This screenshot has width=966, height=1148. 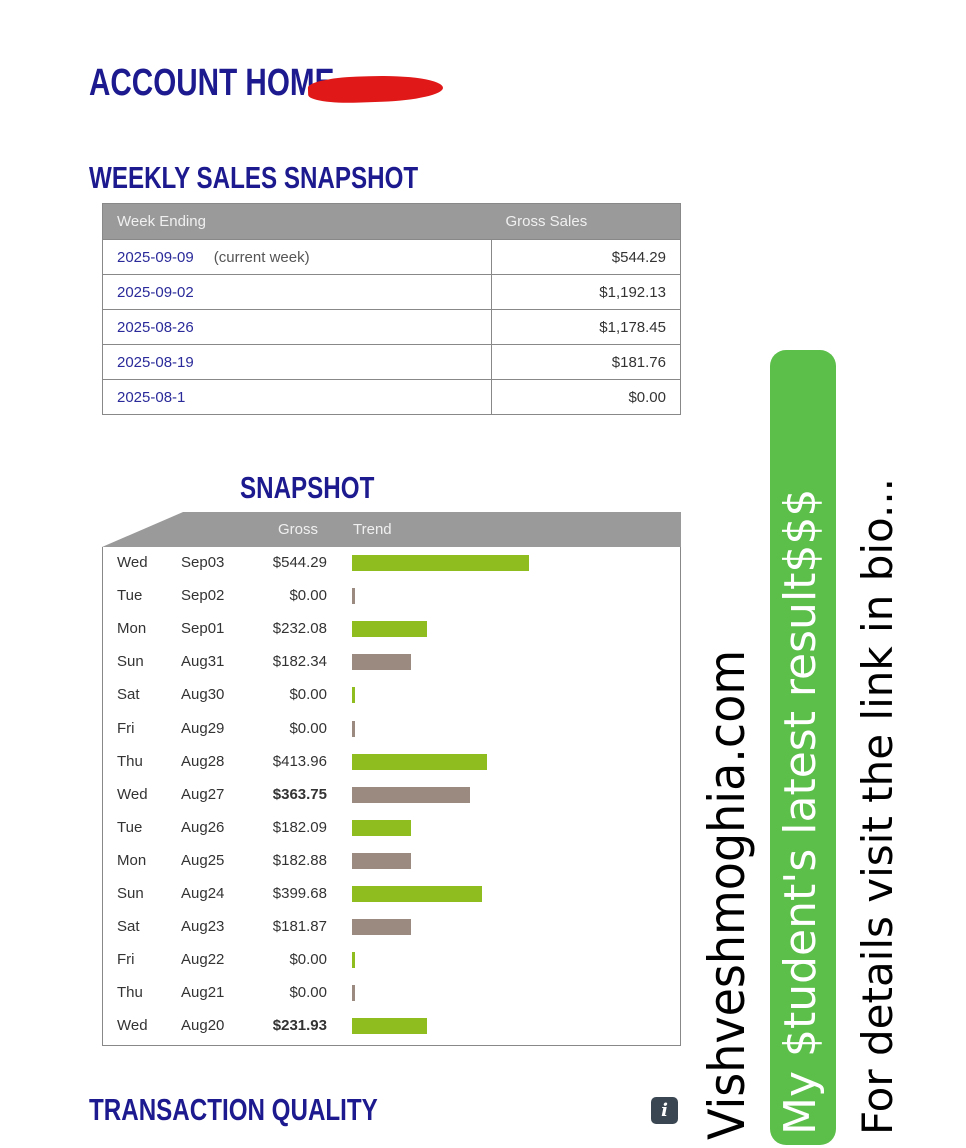 What do you see at coordinates (203, 927) in the screenshot?
I see `day-date: Aug23` at bounding box center [203, 927].